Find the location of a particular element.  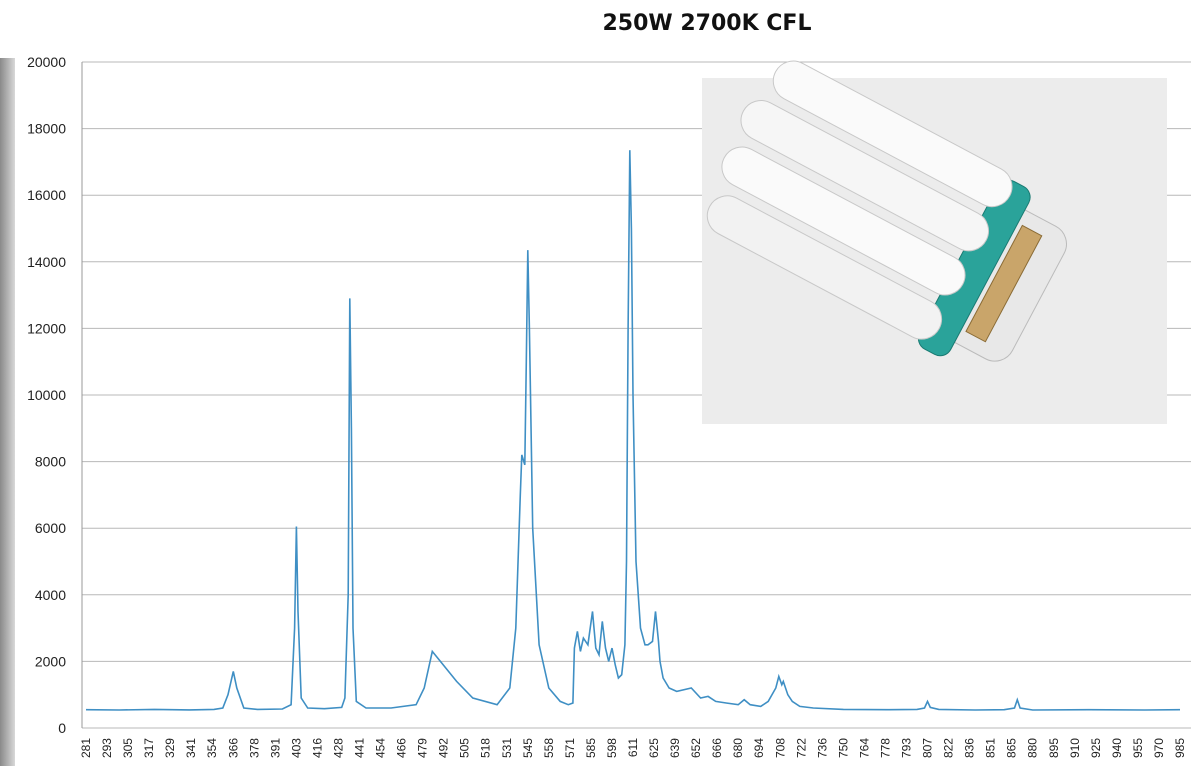

x-tick-label: 378 is located at coordinates (254, 748).